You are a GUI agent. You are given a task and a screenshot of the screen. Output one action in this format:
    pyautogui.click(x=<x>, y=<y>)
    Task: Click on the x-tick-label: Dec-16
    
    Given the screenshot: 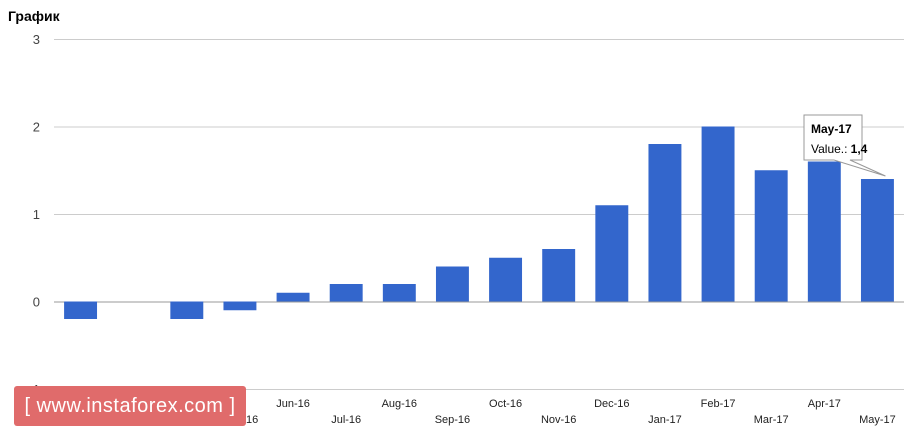 What is the action you would take?
    pyautogui.click(x=611, y=404)
    